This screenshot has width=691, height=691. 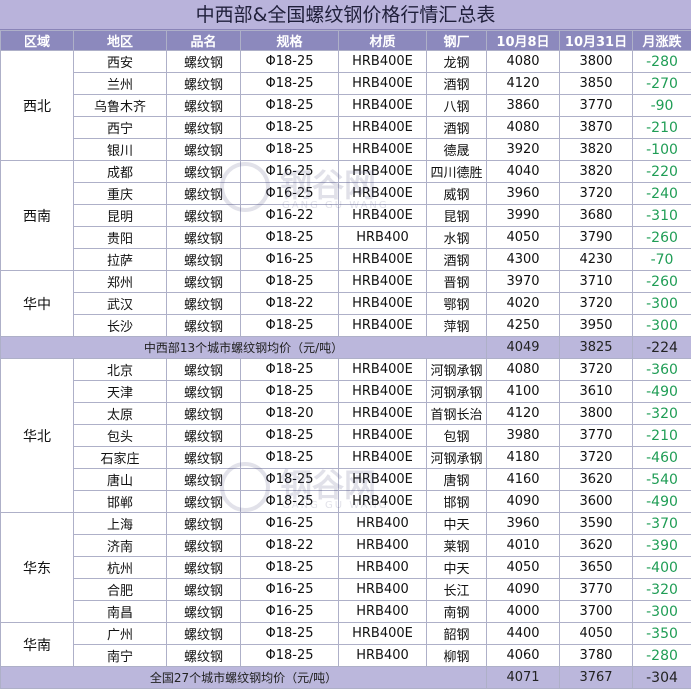 What do you see at coordinates (523, 501) in the screenshot?
I see `cell-price-oct8: 4090` at bounding box center [523, 501].